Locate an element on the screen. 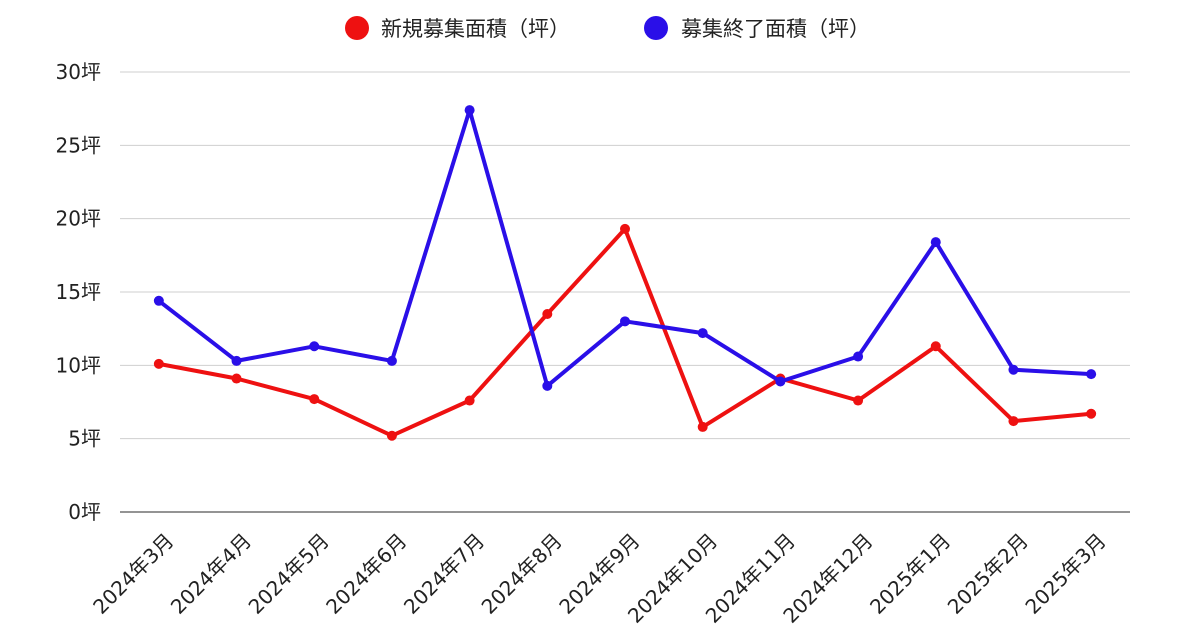 The width and height of the screenshot is (1179, 642). legend-item: 新規募集面積（坪） is located at coordinates (457, 28).